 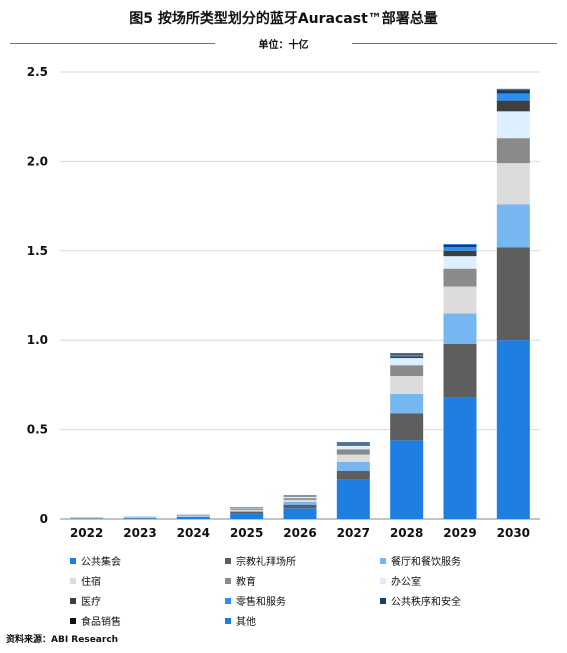 I want to click on legend-item: 公共集会, so click(x=95, y=560).